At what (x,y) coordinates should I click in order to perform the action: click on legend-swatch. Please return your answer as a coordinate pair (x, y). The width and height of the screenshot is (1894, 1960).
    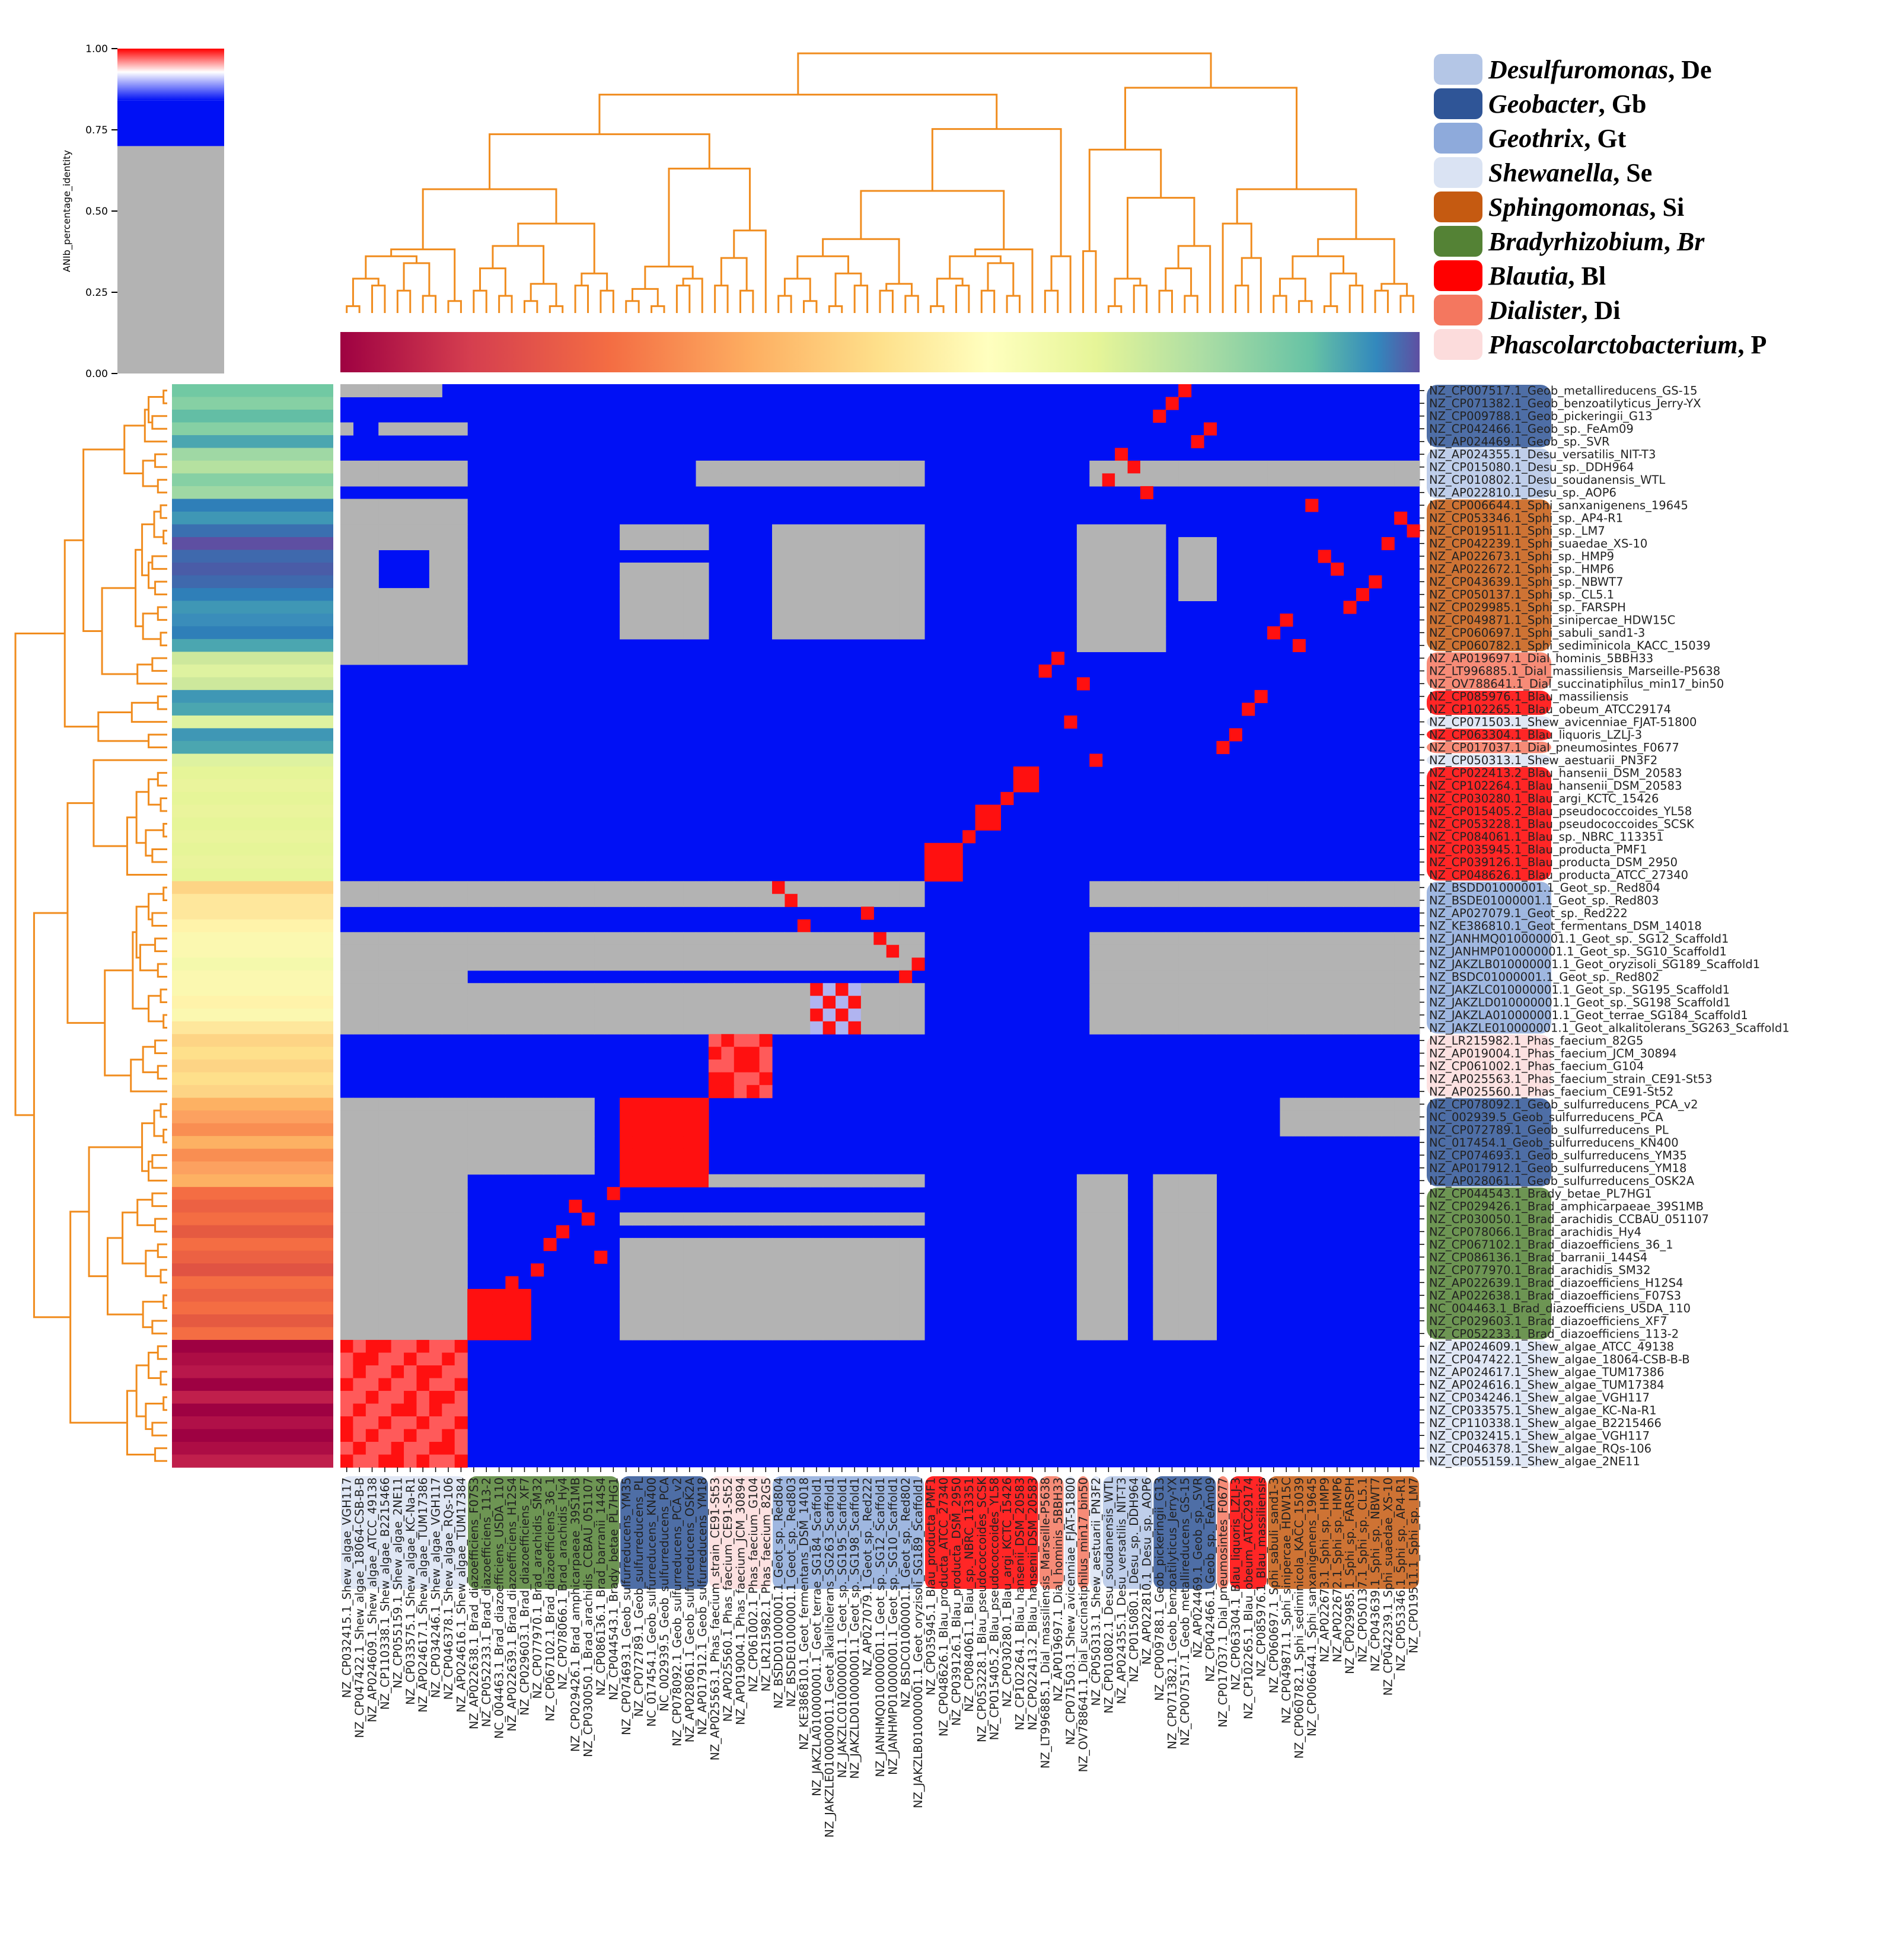
    Looking at the image, I should click on (1458, 241).